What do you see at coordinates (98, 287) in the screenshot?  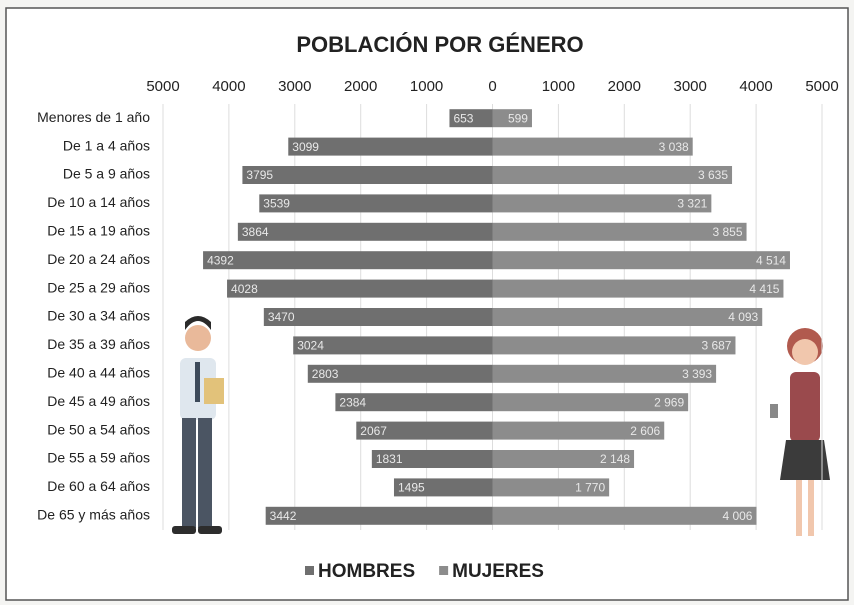 I see `category-label: De 25 a 29 años` at bounding box center [98, 287].